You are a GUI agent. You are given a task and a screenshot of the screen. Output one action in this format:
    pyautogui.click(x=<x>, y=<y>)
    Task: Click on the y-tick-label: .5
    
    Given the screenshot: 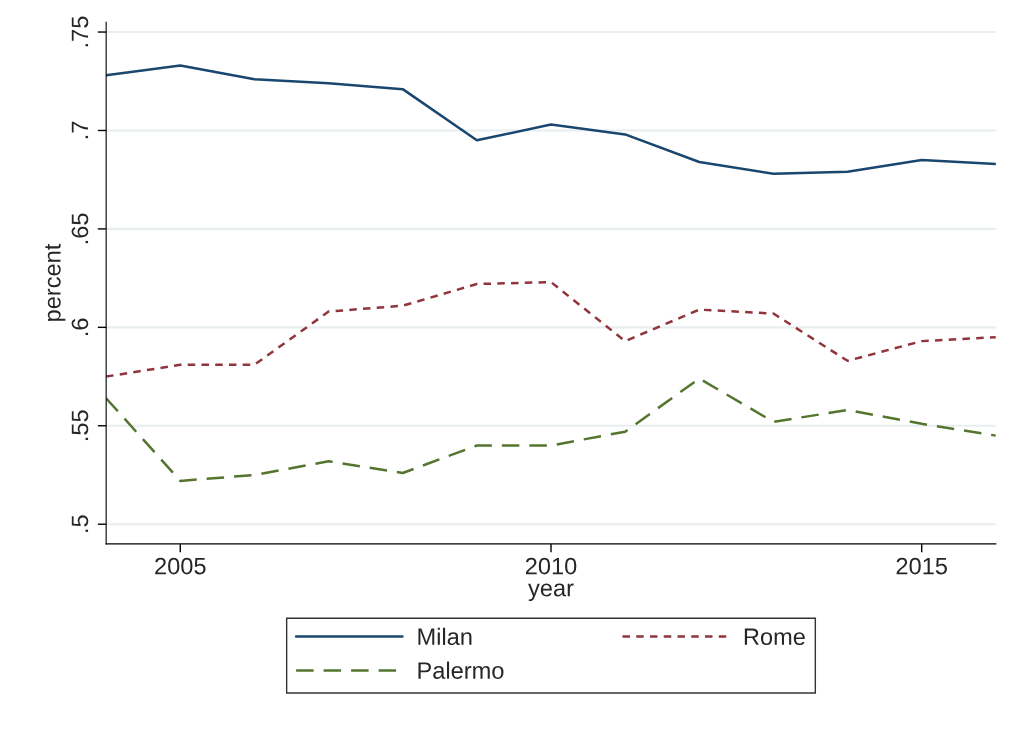 What is the action you would take?
    pyautogui.click(x=80, y=523)
    